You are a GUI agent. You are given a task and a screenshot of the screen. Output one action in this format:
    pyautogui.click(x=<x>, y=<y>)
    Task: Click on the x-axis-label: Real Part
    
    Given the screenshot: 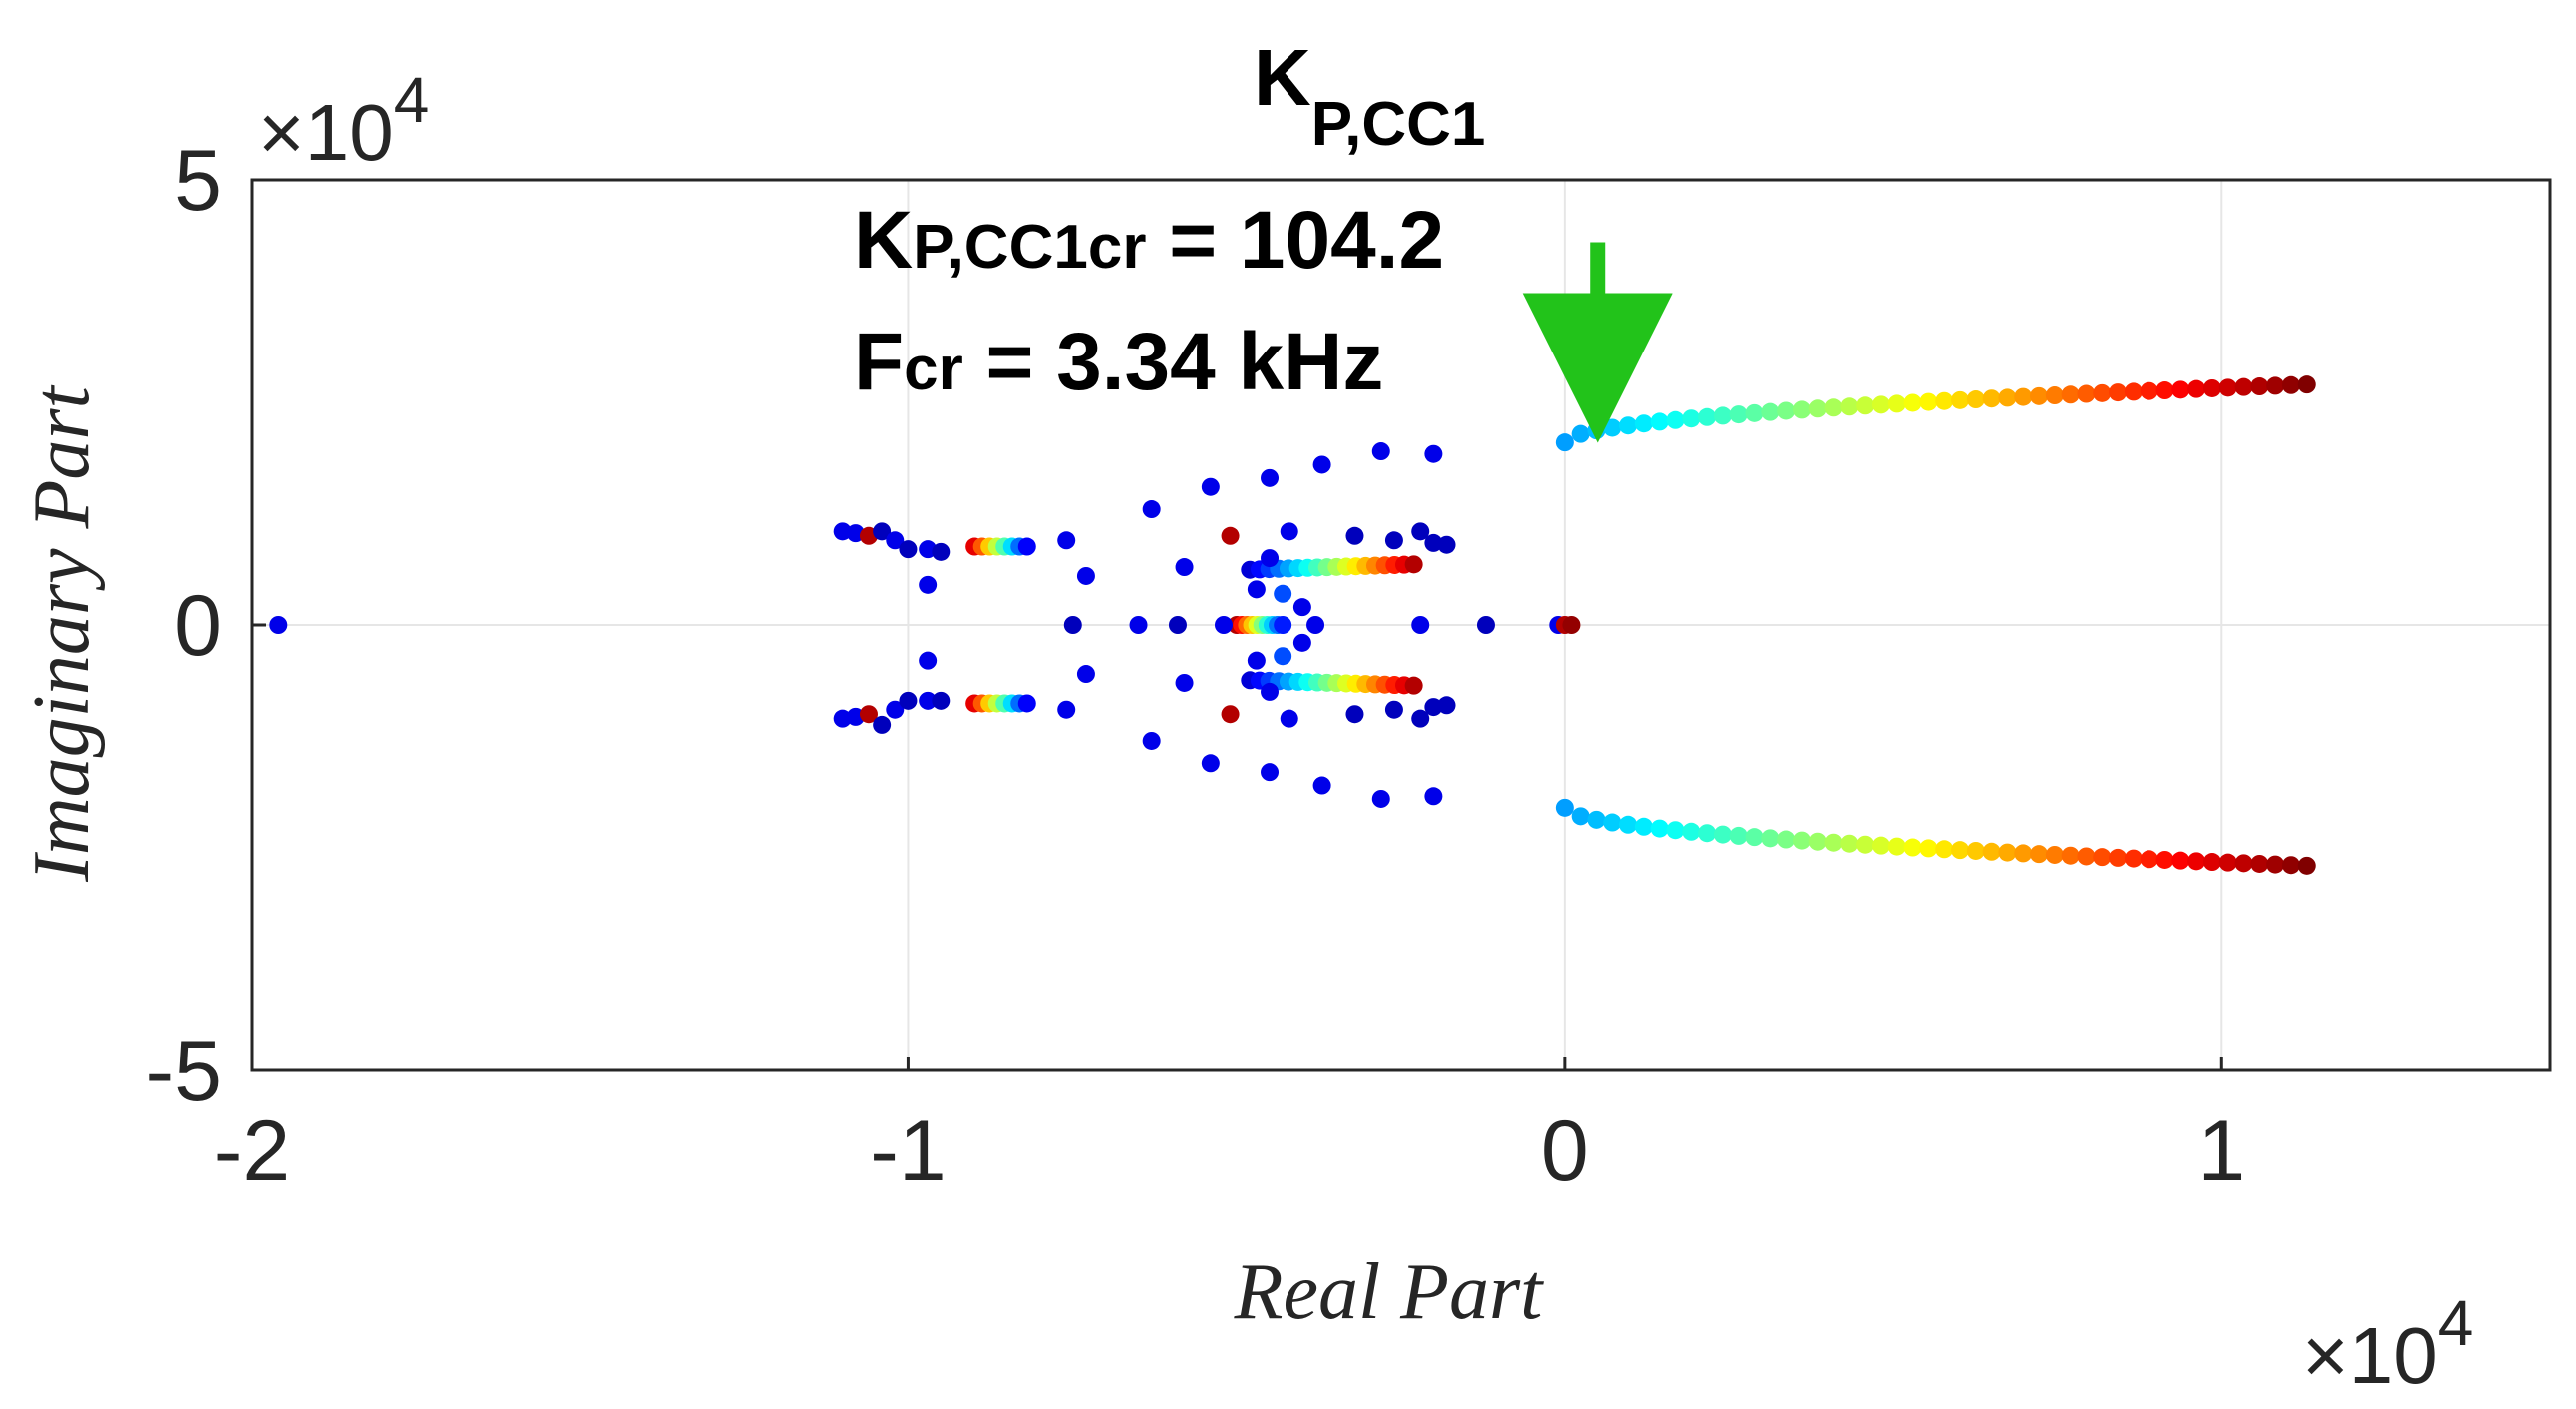 What is the action you would take?
    pyautogui.click(x=1390, y=1292)
    